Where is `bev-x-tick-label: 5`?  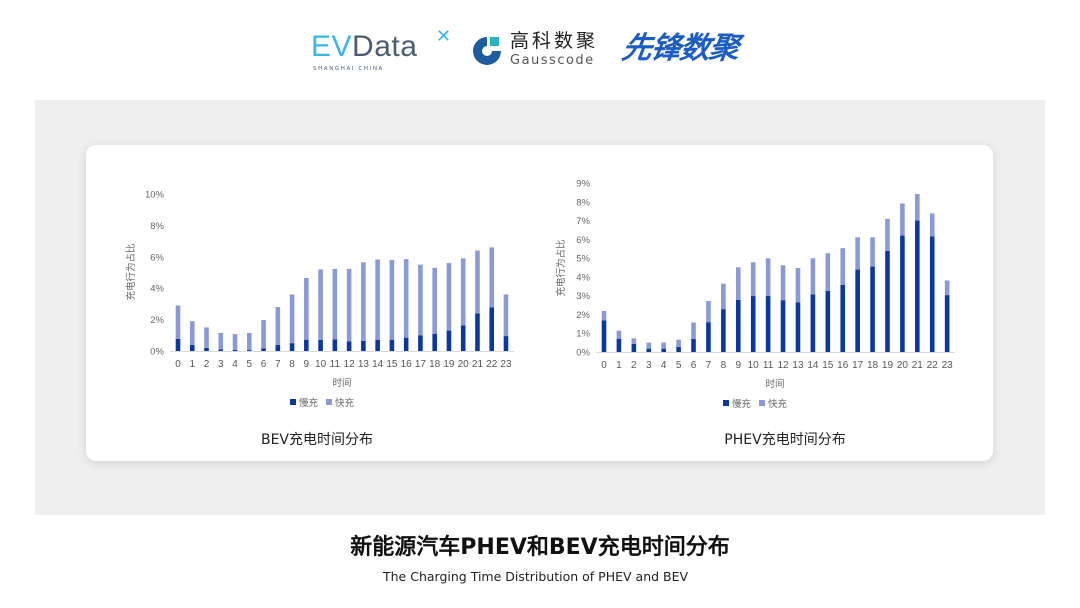 bev-x-tick-label: 5 is located at coordinates (250, 364).